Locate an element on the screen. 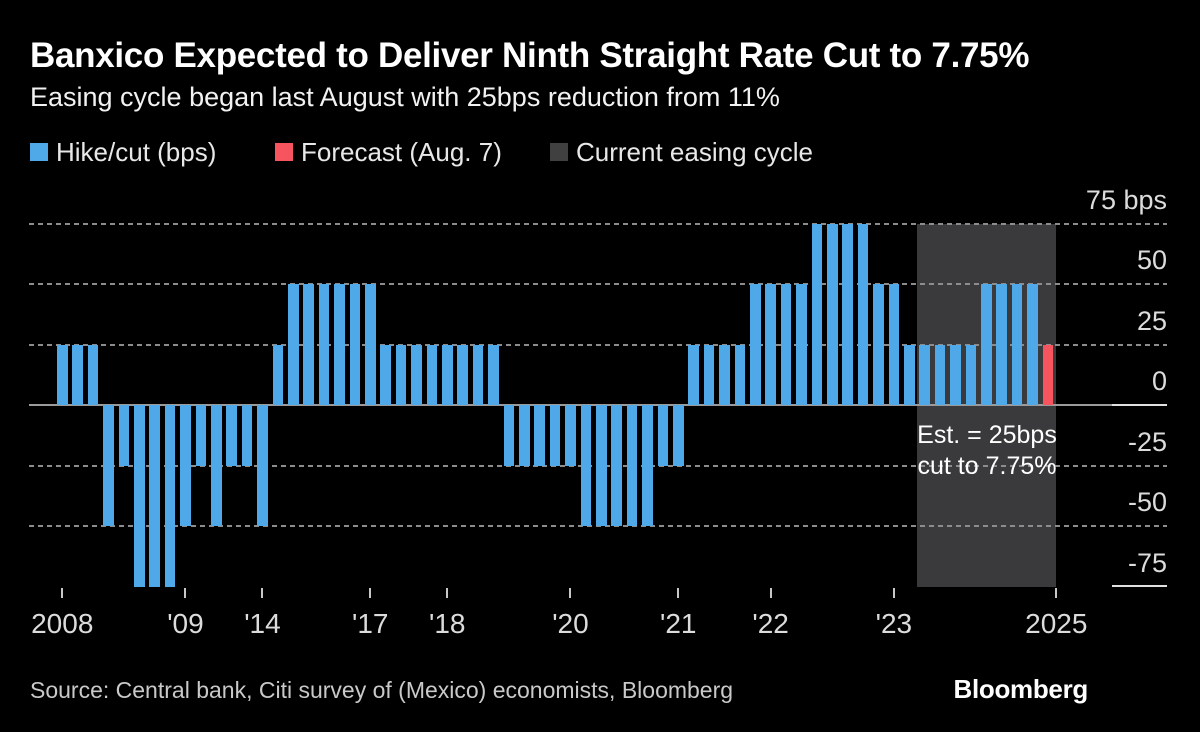 This screenshot has width=1200, height=732. legend-item-forecast: Forecast (Aug. 7) is located at coordinates (388, 152).